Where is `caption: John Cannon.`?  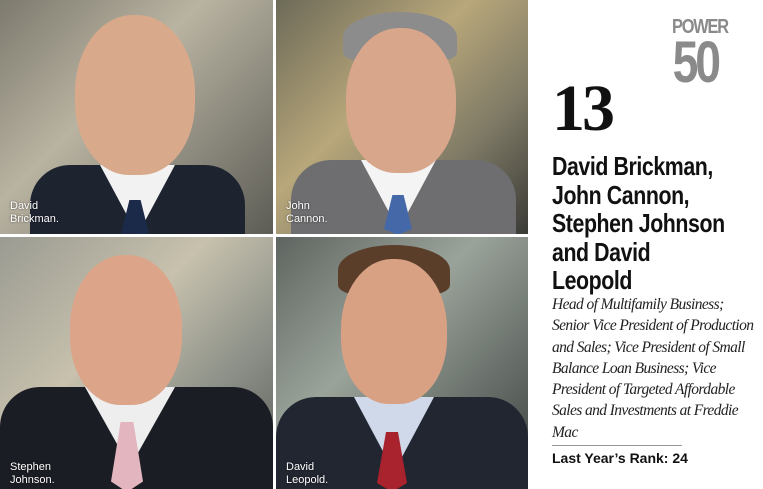 caption: John Cannon. is located at coordinates (307, 212).